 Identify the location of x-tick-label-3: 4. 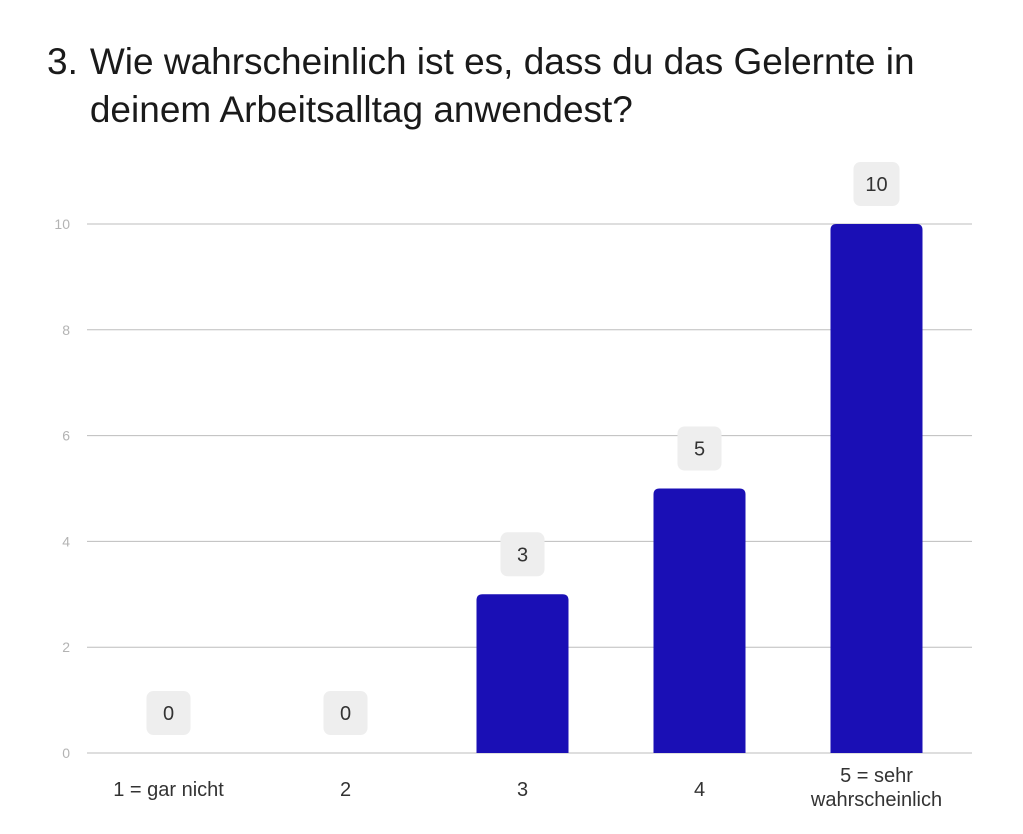
(699, 790).